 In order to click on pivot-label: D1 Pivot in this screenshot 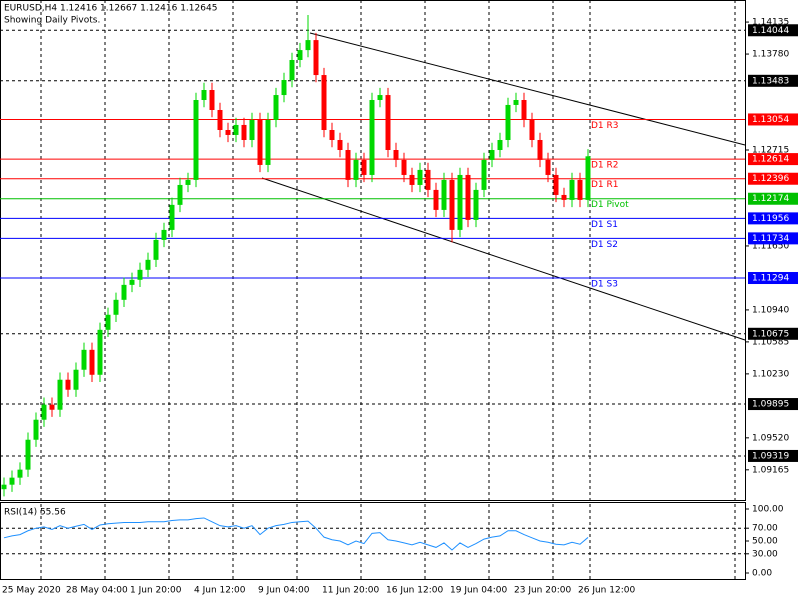, I will do `click(610, 205)`.